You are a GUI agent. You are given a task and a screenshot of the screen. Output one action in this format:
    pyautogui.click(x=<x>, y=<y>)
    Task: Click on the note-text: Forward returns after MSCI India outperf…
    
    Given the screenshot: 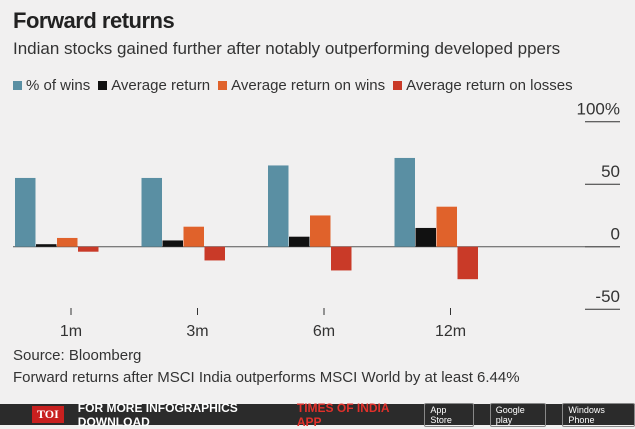 What is the action you would take?
    pyautogui.click(x=266, y=377)
    